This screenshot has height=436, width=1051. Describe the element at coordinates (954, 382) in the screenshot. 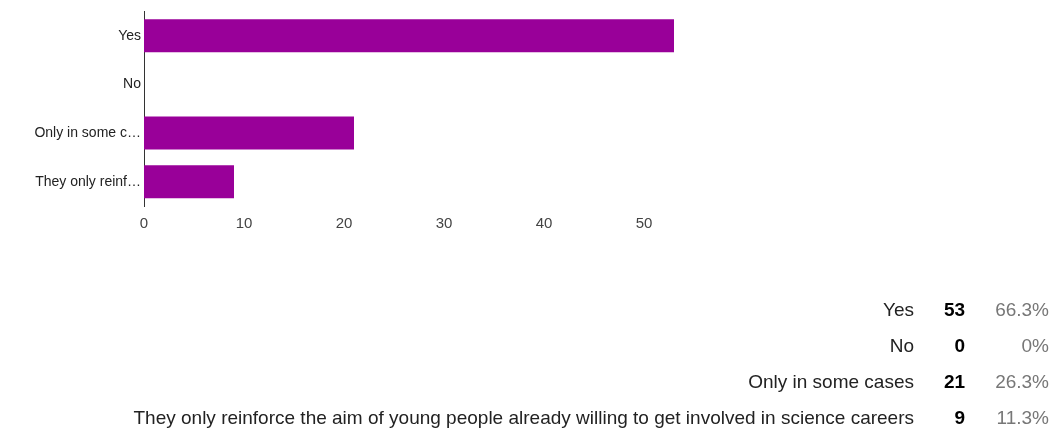

I see `text: 21` at that location.